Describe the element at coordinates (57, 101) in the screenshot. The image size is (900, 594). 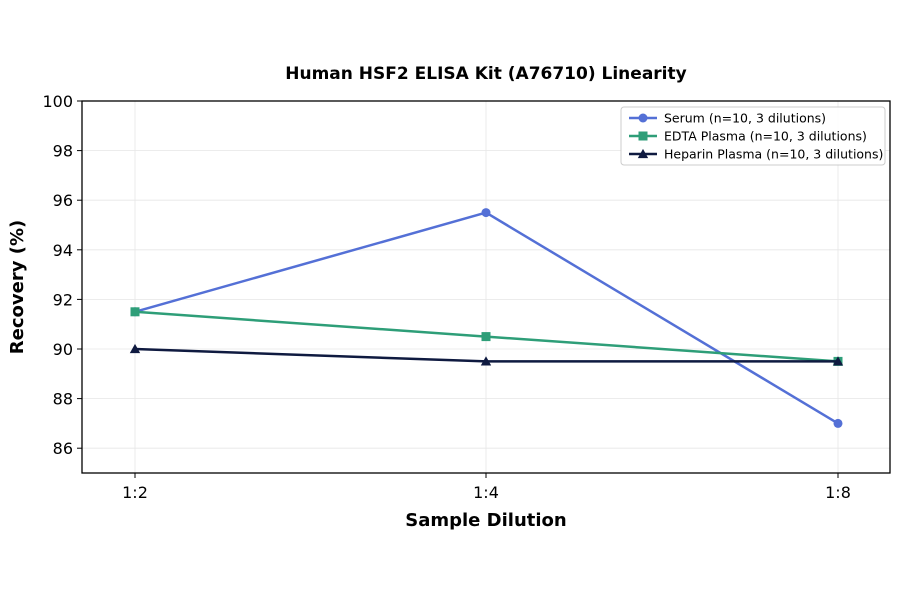
I see `y-tick-label: 100` at that location.